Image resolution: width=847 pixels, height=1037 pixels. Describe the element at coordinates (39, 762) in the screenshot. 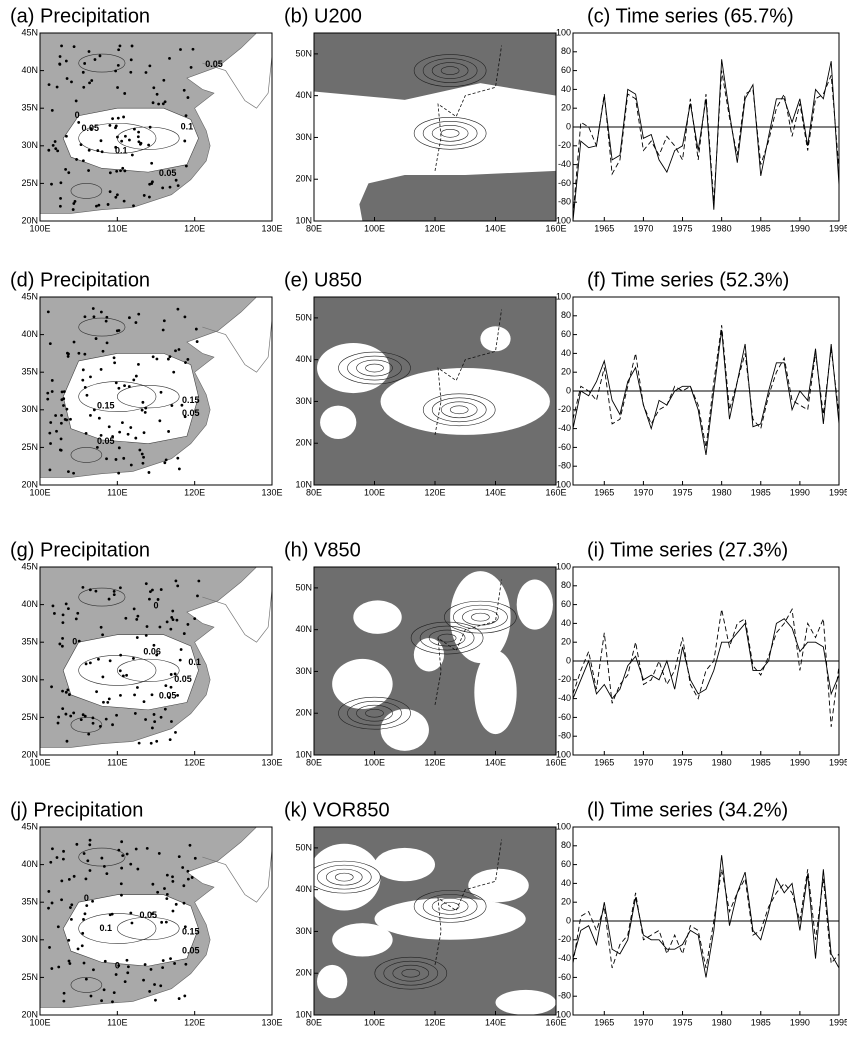

I see `x-tick-label: 100E` at that location.